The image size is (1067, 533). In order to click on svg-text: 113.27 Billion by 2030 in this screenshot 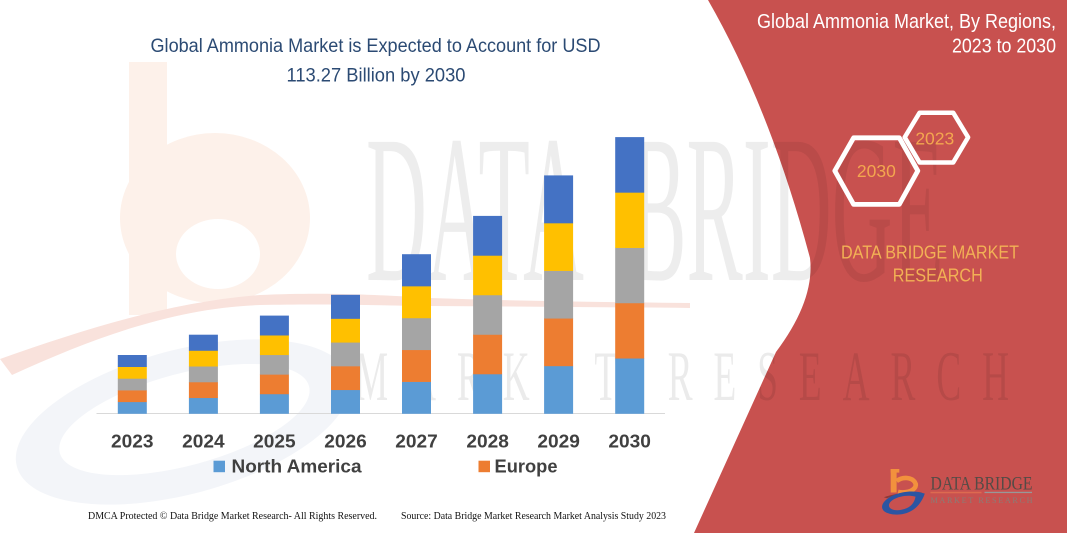, I will do `click(376, 76)`.